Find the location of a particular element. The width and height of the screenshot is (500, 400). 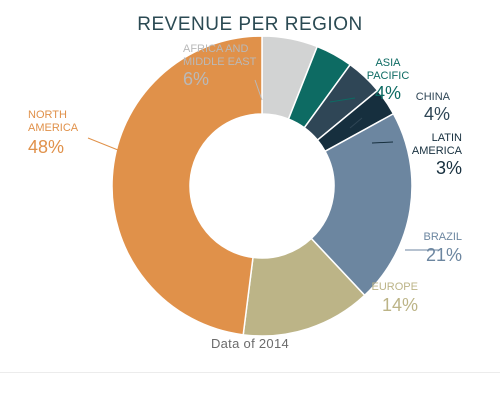

value-label-asia-pacific: 4% is located at coordinates (388, 93).